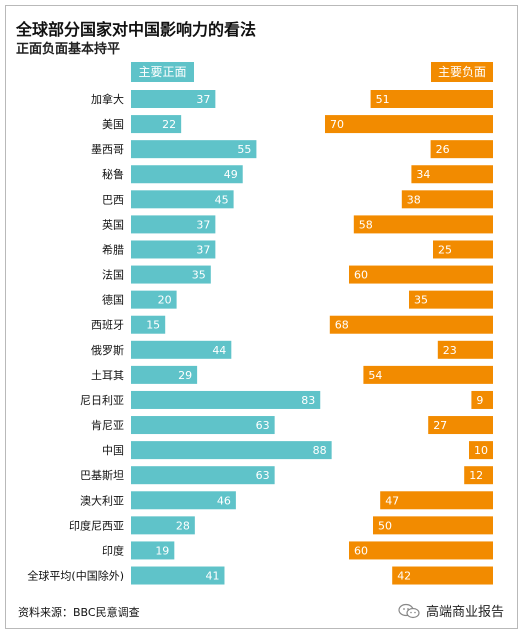  Describe the element at coordinates (68, 49) in the screenshot. I see `chart-subtitle: 正面负面基本持平` at that location.